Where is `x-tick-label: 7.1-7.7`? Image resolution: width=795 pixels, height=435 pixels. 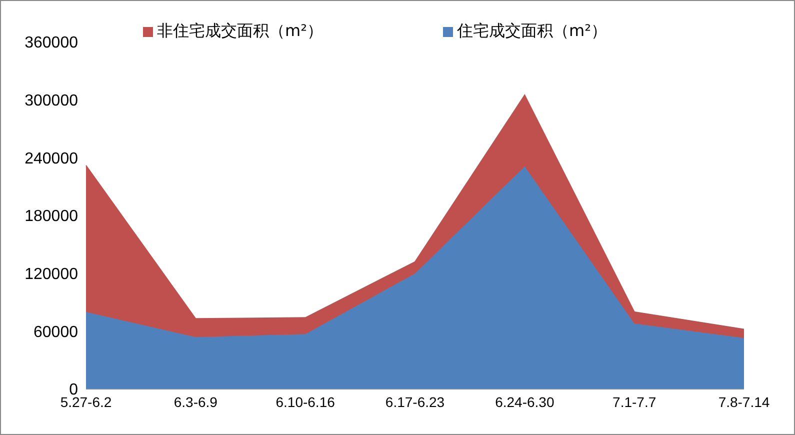
x-tick-label: 7.1-7.7 is located at coordinates (634, 402).